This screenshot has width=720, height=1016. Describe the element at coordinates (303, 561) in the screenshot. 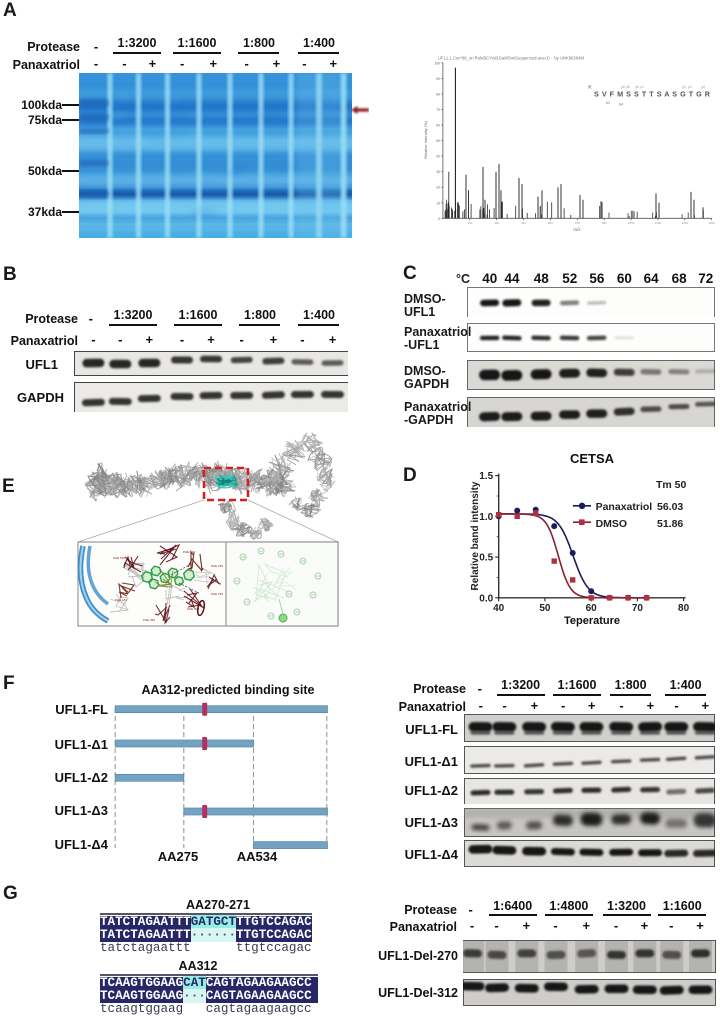

I see `svg-text: A39` at that location.